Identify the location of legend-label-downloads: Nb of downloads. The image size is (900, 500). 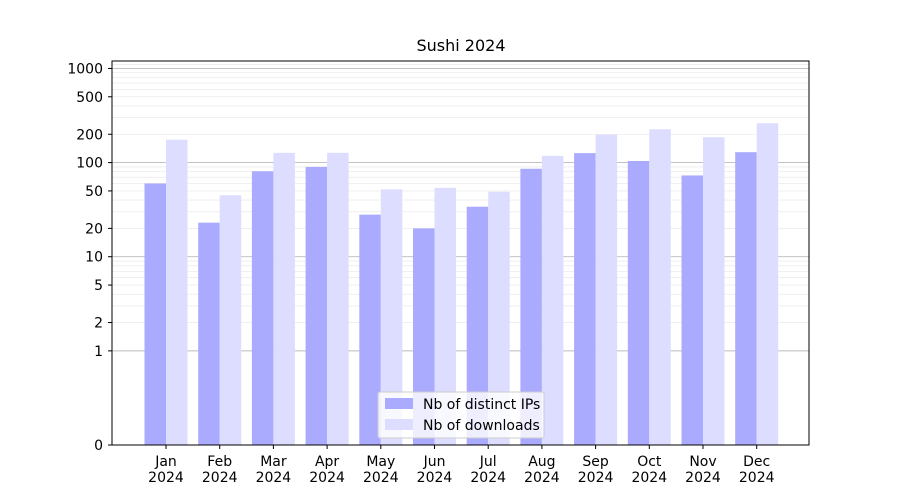
(481, 426).